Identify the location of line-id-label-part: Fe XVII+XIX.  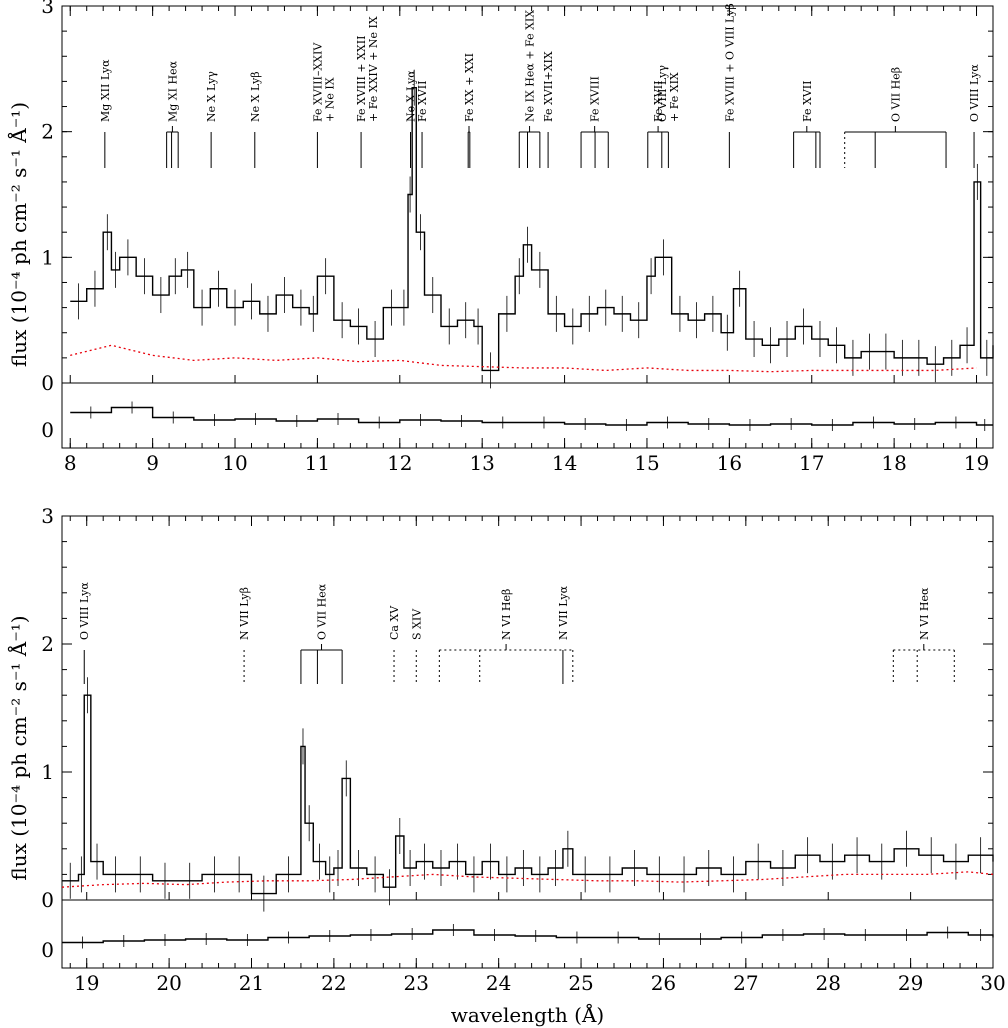
(548, 86).